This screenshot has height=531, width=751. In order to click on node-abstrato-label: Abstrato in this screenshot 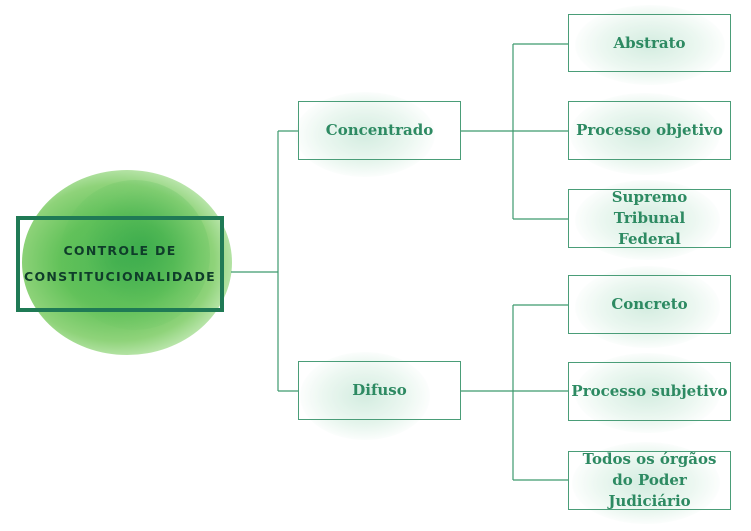, I will do `click(649, 42)`.